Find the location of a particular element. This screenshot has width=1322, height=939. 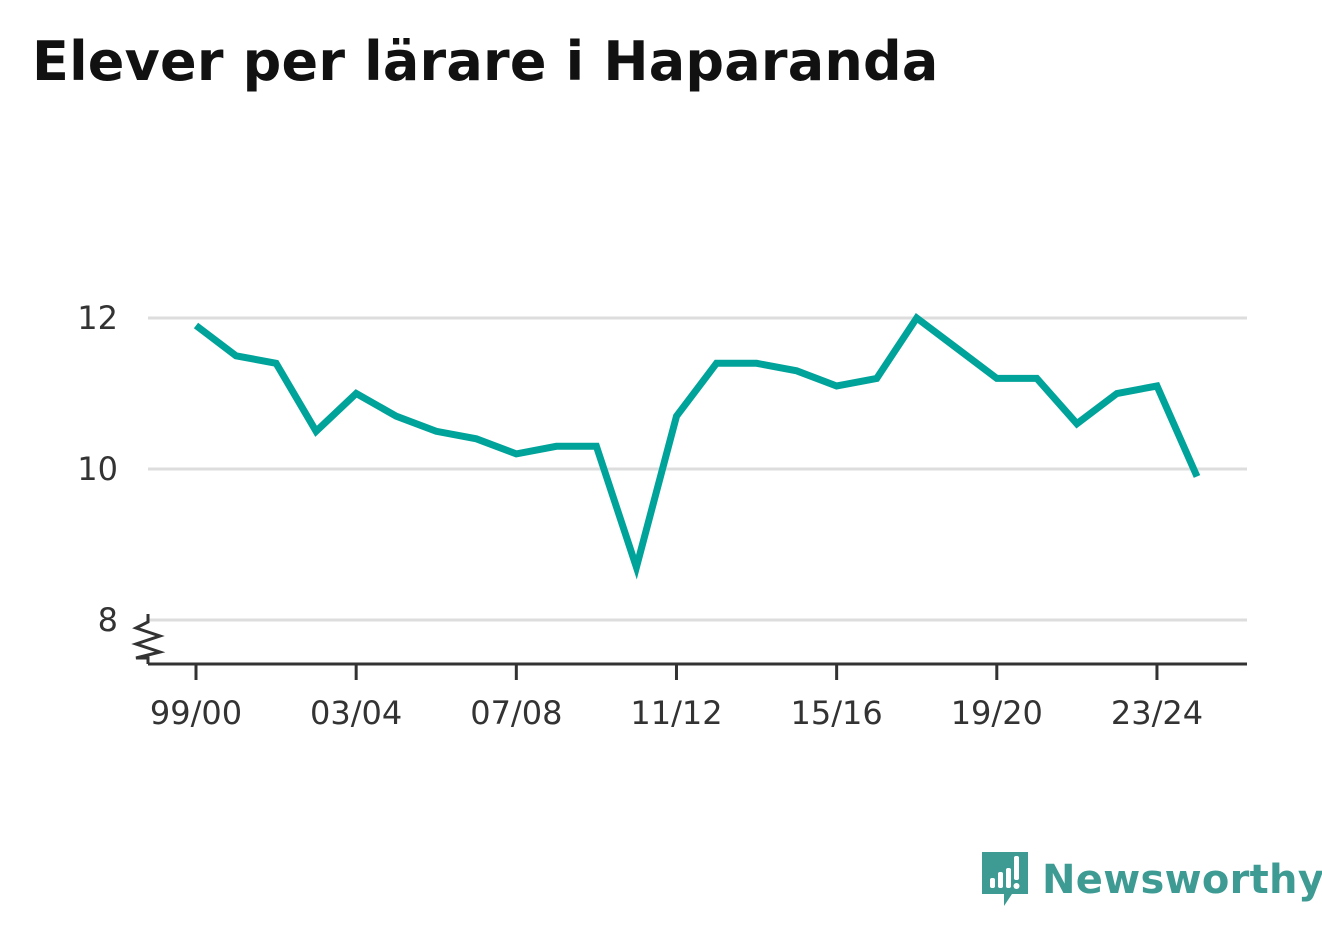

x-tick-label: 99/00 is located at coordinates (196, 713).